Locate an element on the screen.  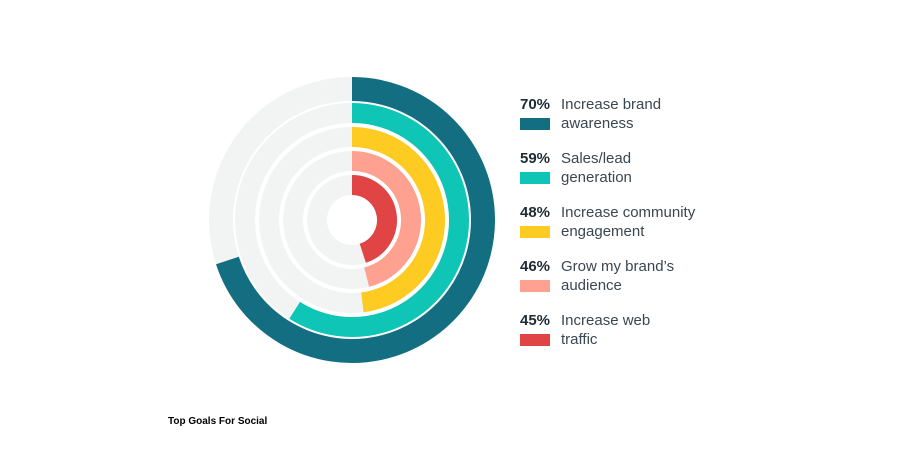
legend-item: 48% Increase community engagement is located at coordinates (607, 222).